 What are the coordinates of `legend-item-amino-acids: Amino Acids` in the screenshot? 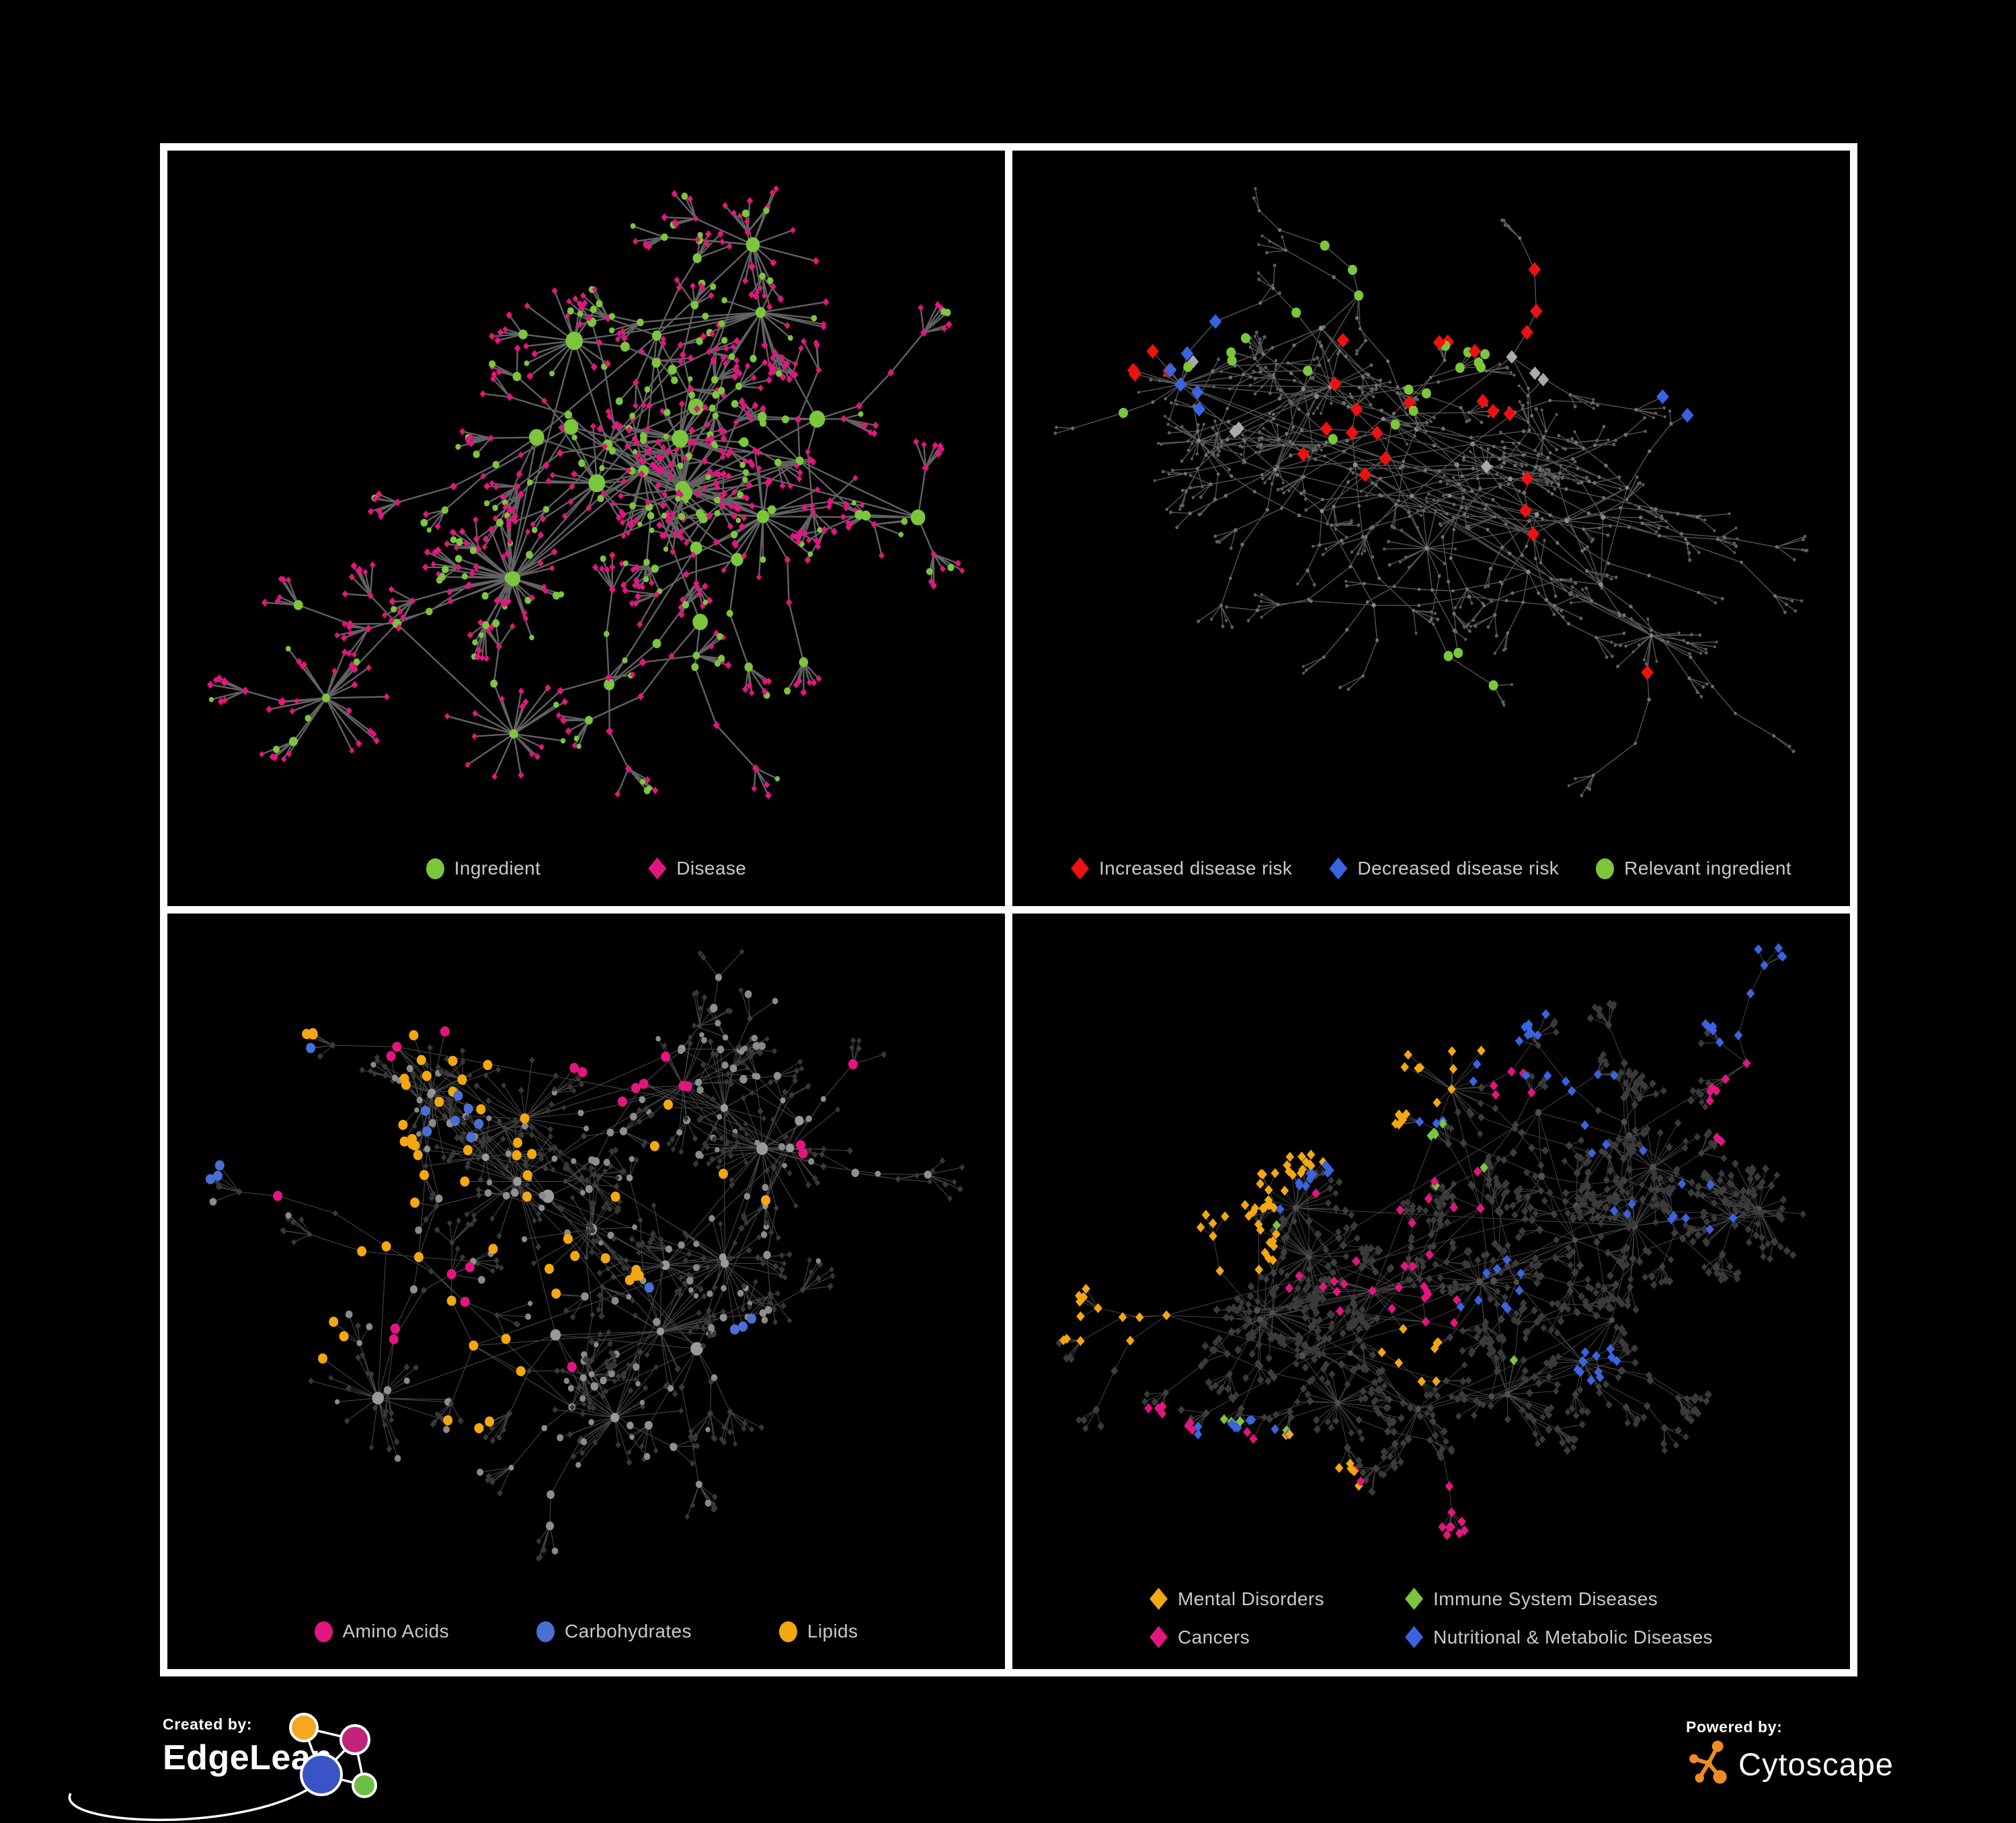 It's located at (382, 1631).